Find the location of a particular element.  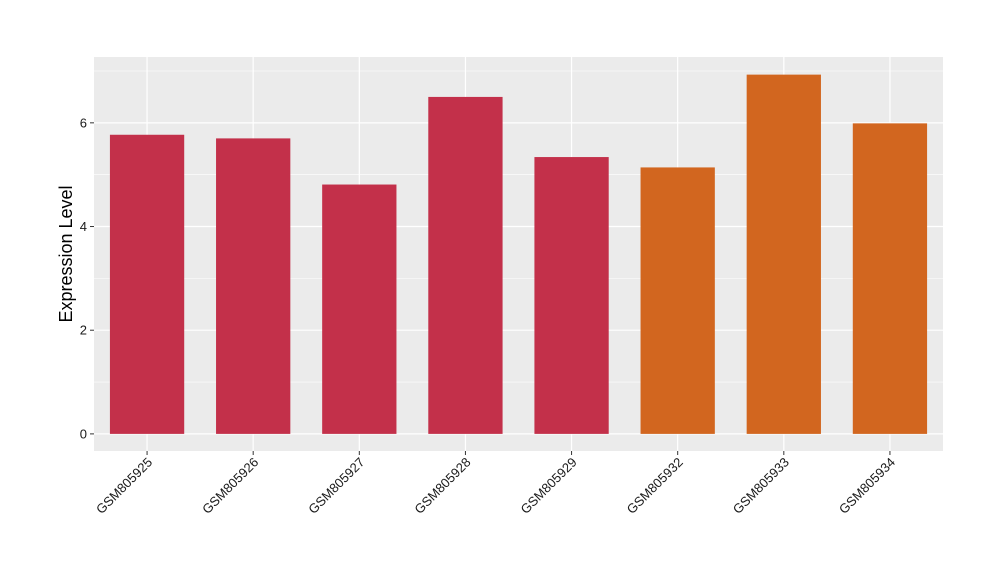

bar-GSM805933 is located at coordinates (783, 254).